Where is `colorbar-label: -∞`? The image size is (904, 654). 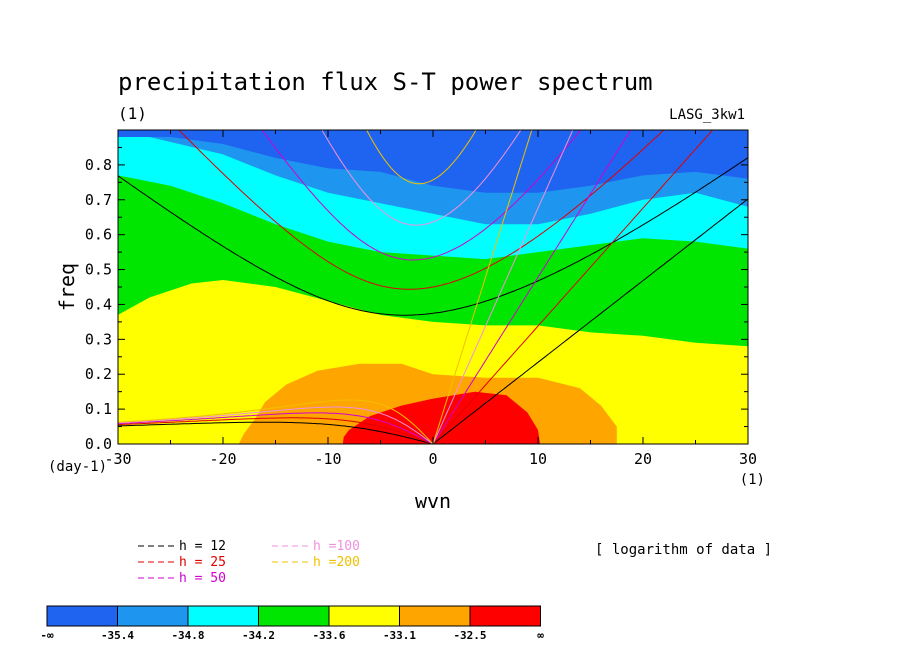 colorbar-label: -∞ is located at coordinates (47, 635).